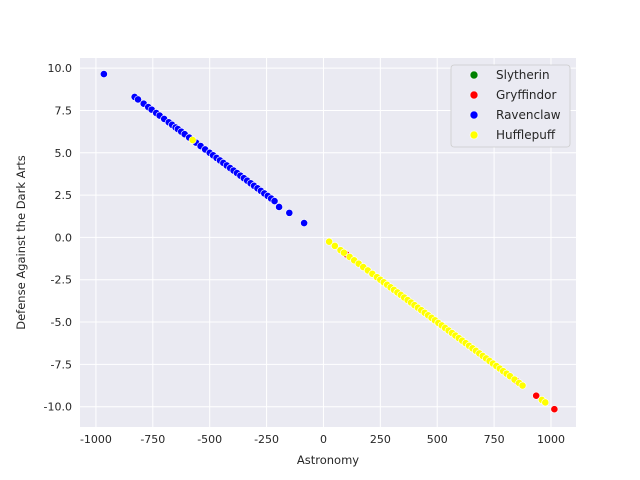 The image size is (640, 480). Describe the element at coordinates (21, 242) in the screenshot. I see `y-axis-label: Defense Against the Dark Arts` at that location.